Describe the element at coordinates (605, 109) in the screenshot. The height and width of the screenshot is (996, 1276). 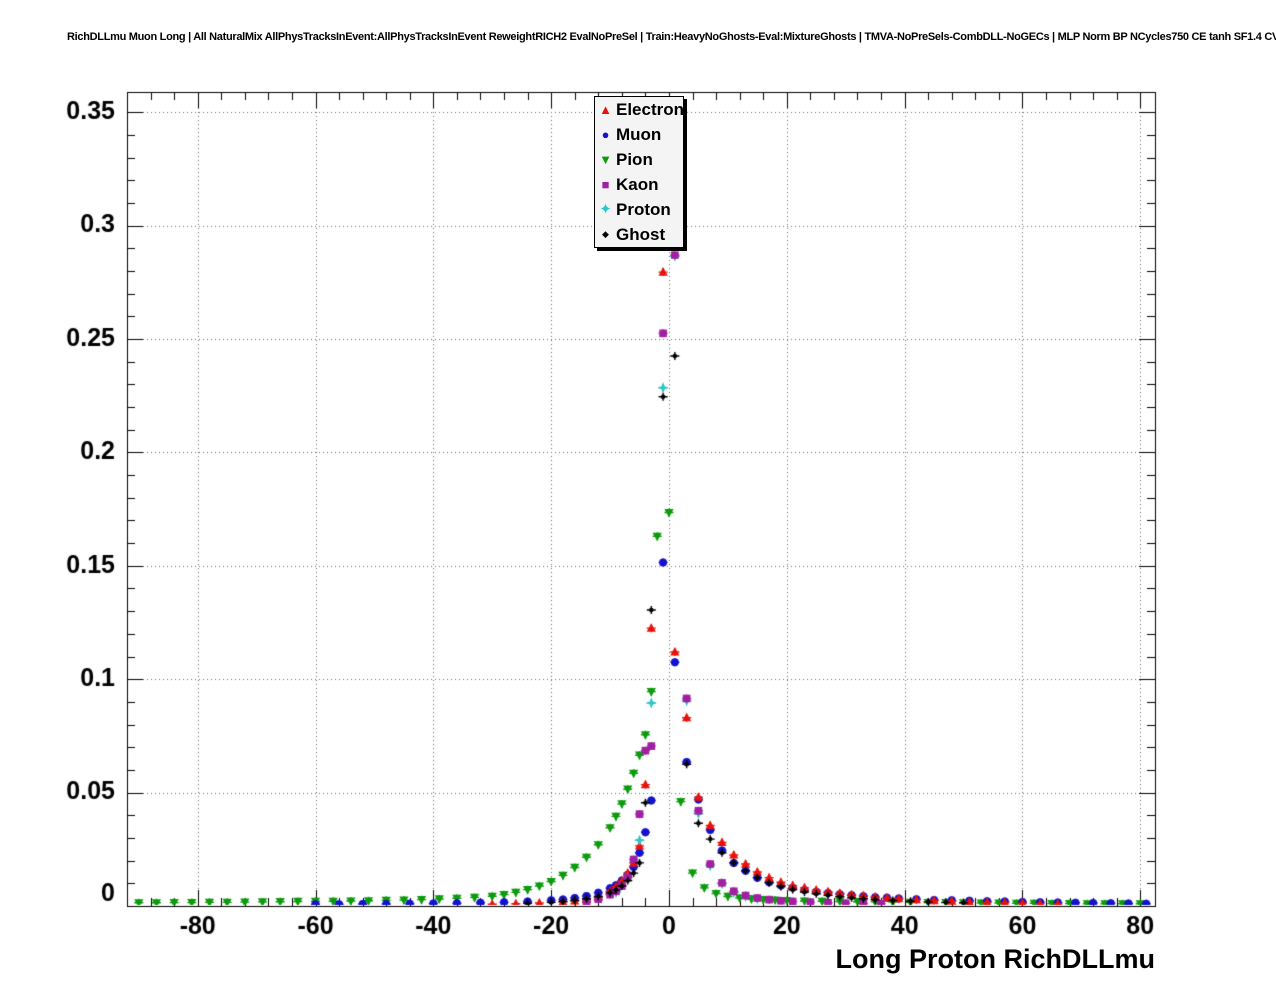
I see `electron-triangle-icon: ▲` at that location.